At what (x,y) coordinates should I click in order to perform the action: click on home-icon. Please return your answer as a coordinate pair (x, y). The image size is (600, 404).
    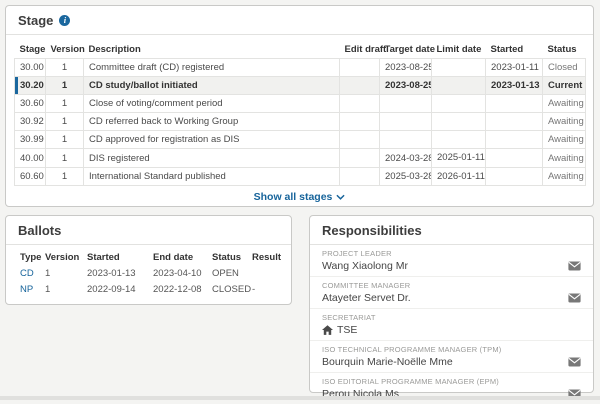
    Looking at the image, I should click on (327, 330).